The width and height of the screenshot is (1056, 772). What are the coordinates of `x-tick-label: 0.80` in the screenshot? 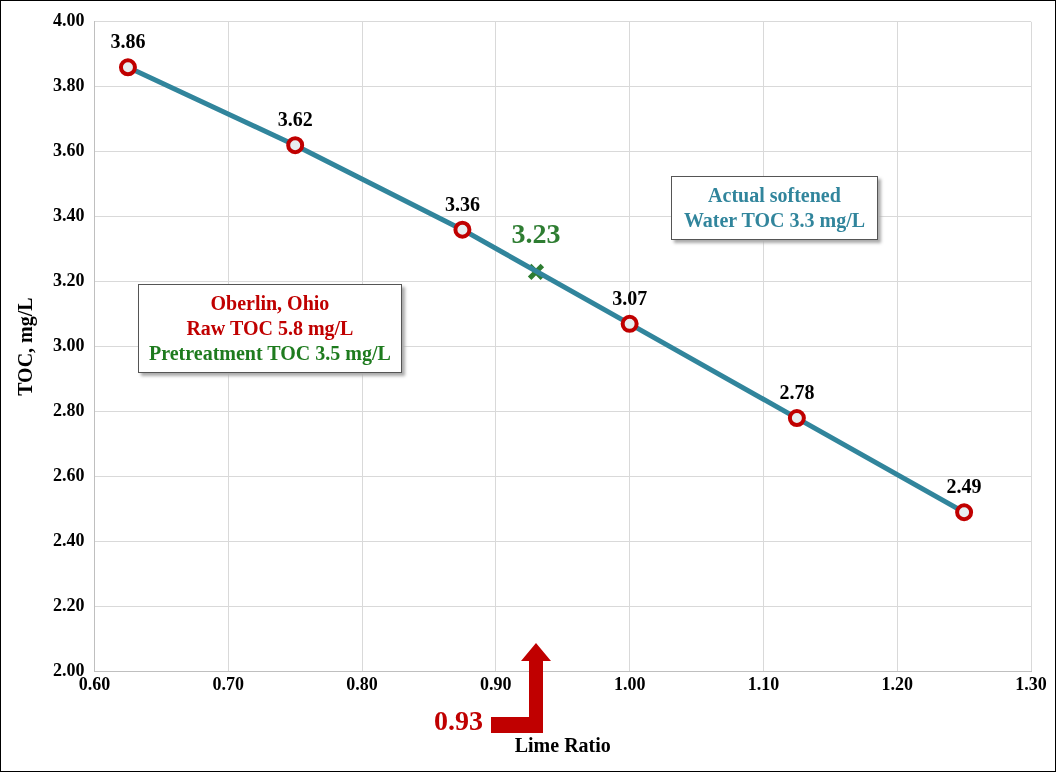 It's located at (362, 683).